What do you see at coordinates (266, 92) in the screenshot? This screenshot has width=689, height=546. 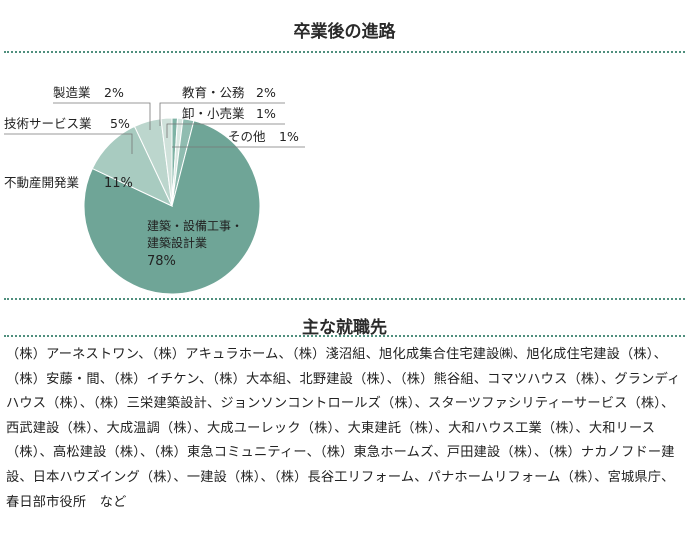 I see `slice-value-education: 2%` at bounding box center [266, 92].